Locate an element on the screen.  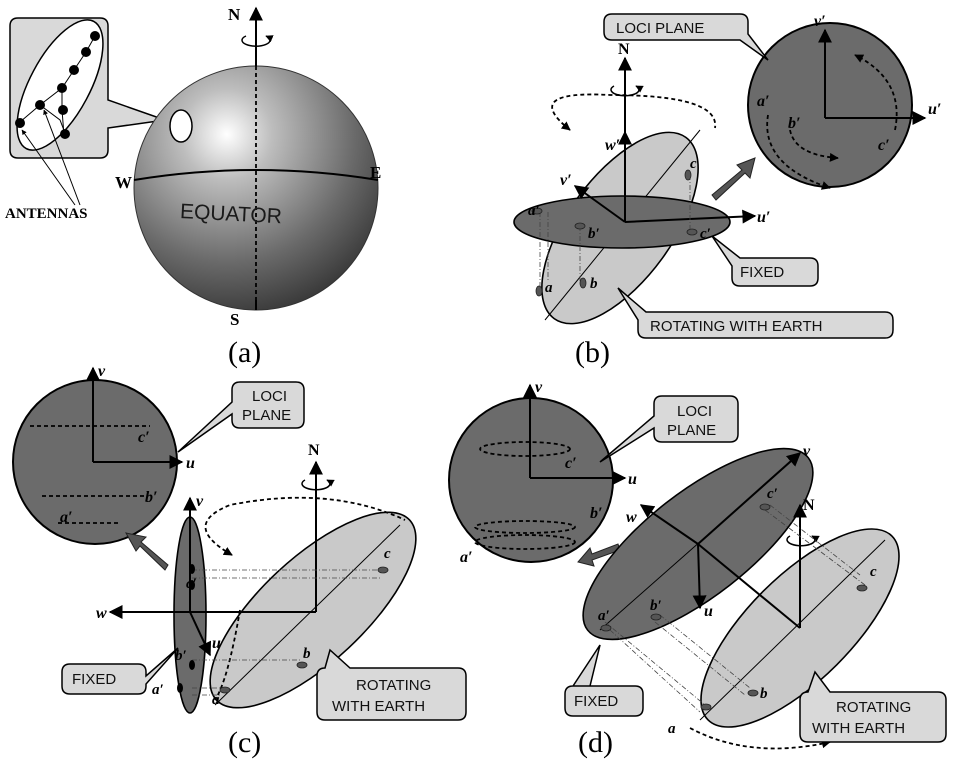
axis-u-label: u′ is located at coordinates (763, 217).